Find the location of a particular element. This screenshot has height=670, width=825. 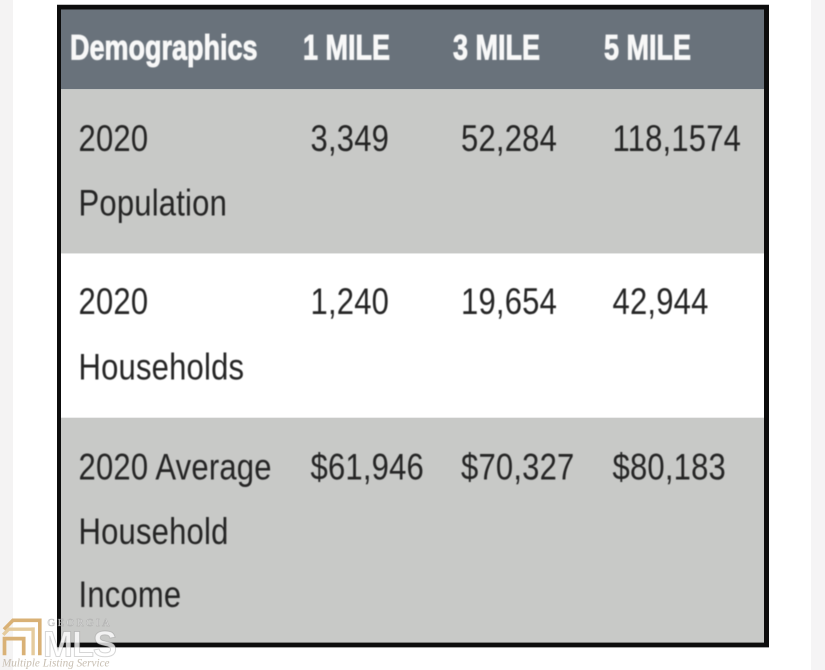

svg-text: Multiple Listing Service is located at coordinates (55, 664).